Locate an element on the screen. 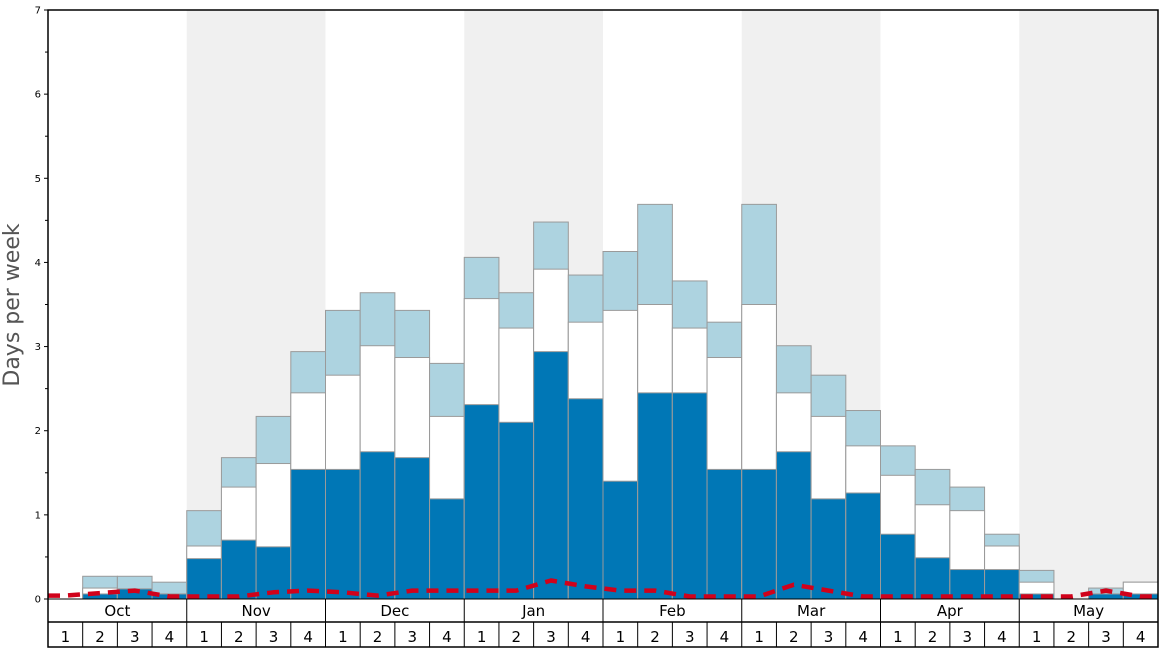 This screenshot has height=648, width=1168. month-label-oct: Oct is located at coordinates (117, 611).